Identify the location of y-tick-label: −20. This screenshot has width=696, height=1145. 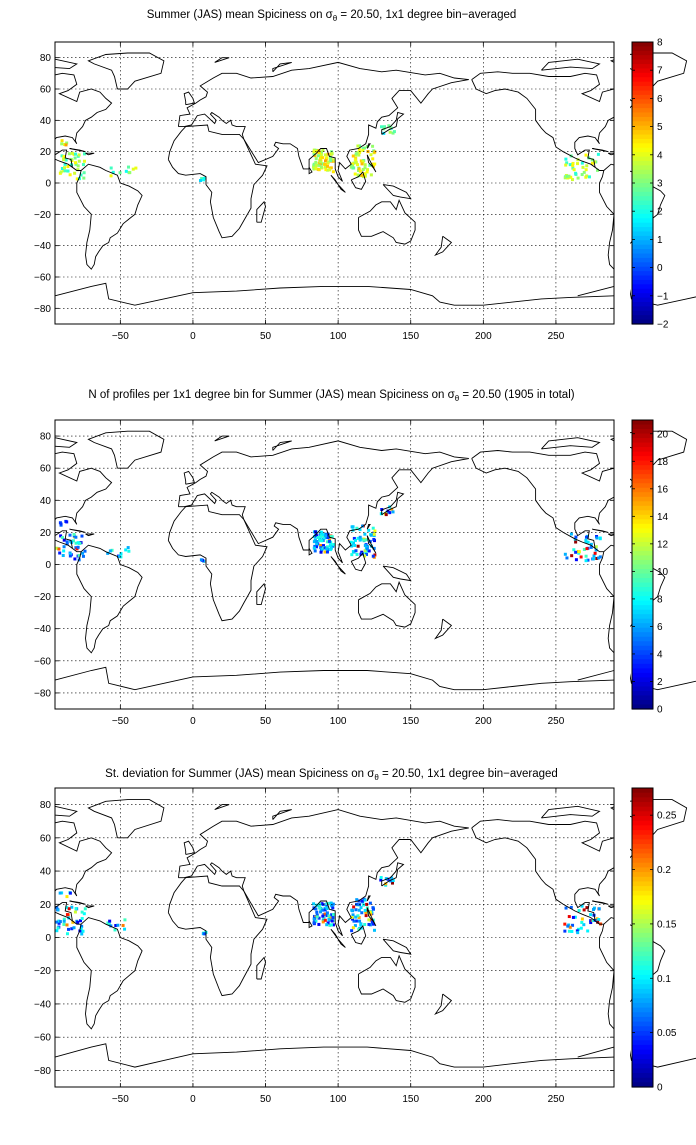
(42, 597).